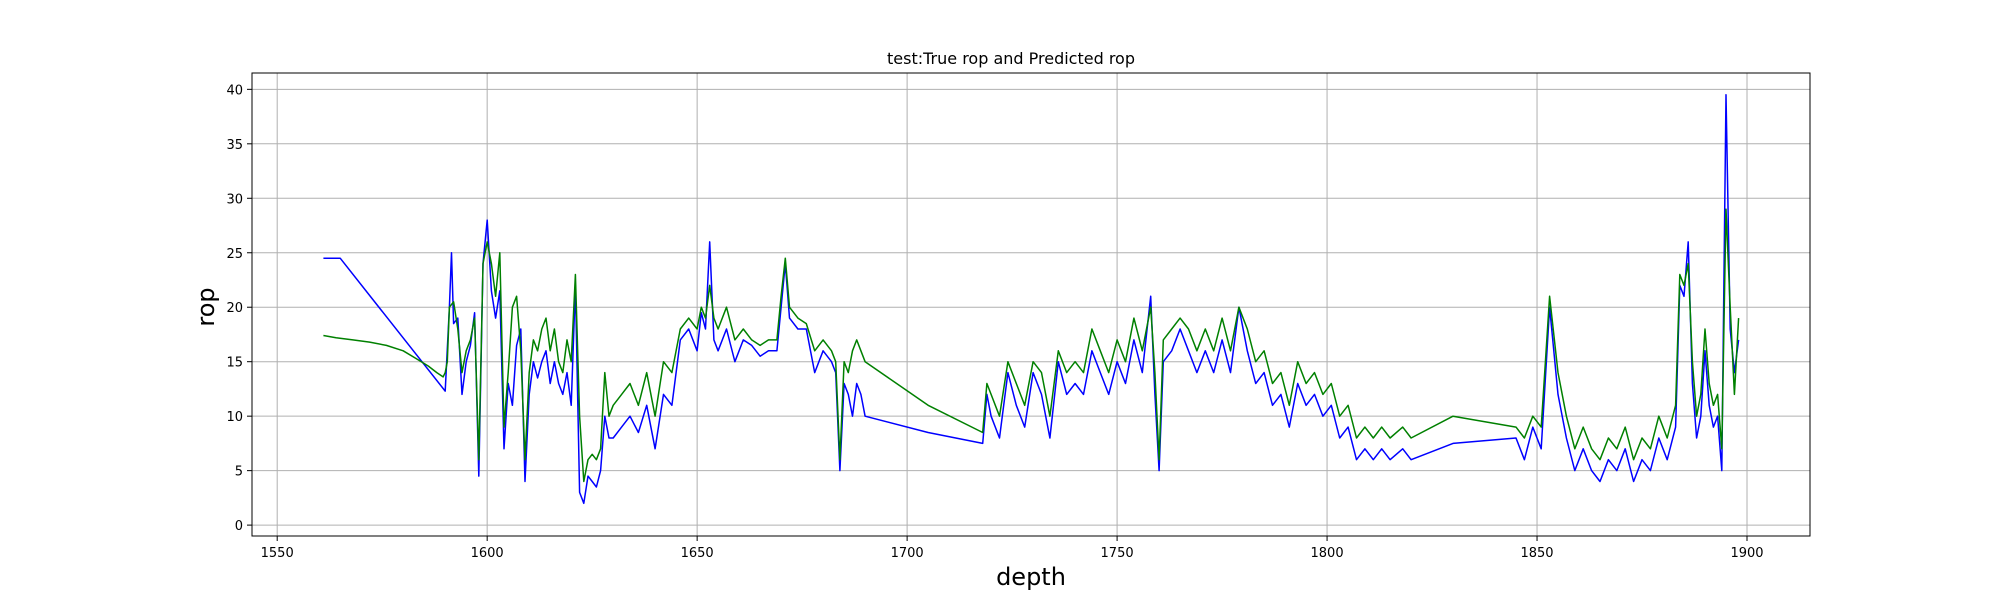  Describe the element at coordinates (697, 553) in the screenshot. I see `x-tick-label: 1650` at that location.